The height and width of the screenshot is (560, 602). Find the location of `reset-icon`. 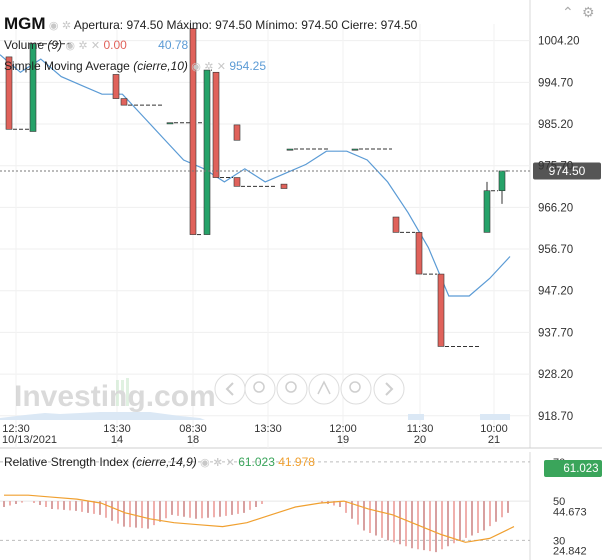

reset-icon is located at coordinates (324, 387).